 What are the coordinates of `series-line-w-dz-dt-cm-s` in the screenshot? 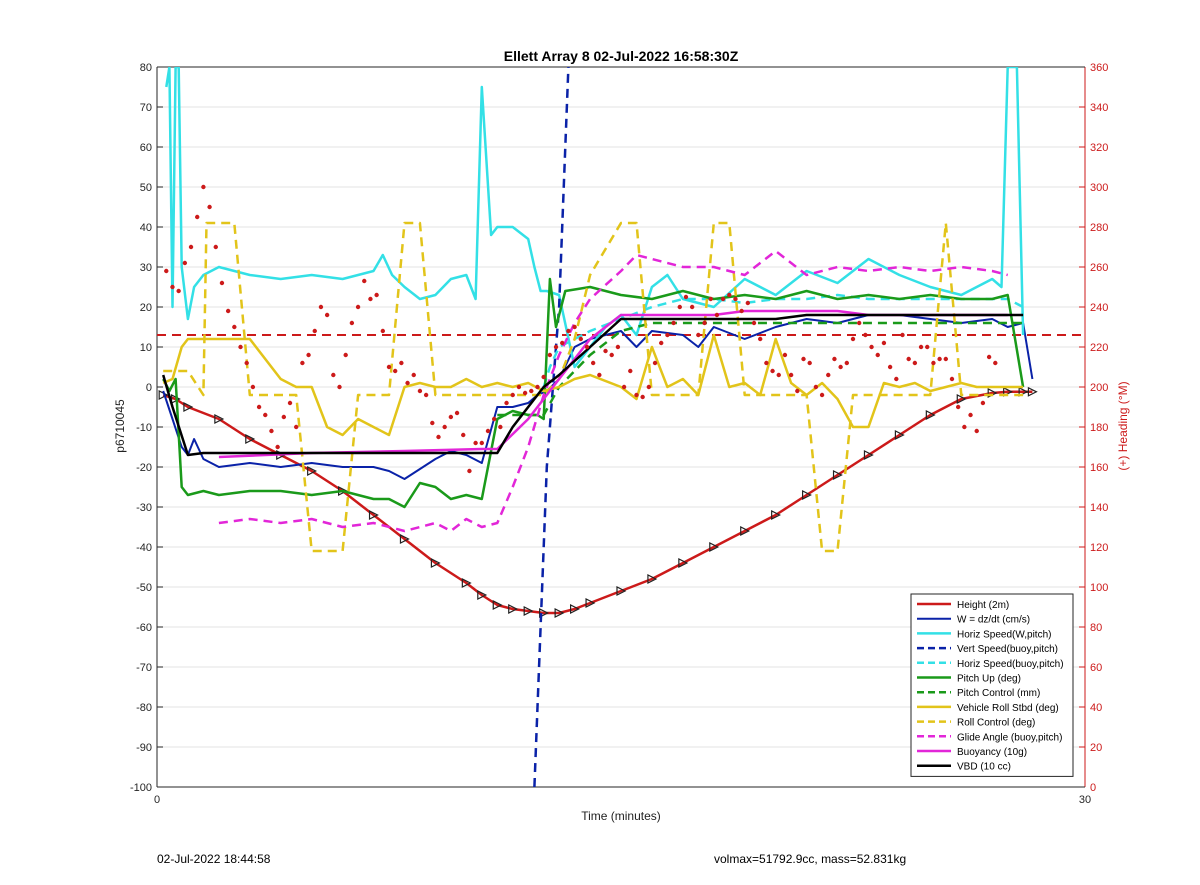 It's located at (598, 397).